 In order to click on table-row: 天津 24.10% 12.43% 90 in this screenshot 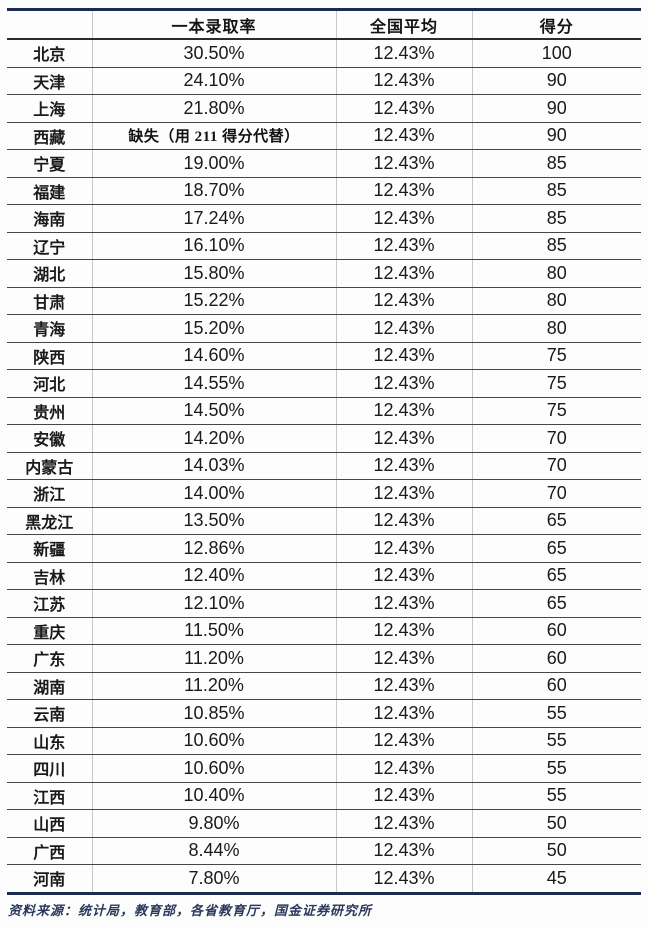, I will do `click(324, 81)`.